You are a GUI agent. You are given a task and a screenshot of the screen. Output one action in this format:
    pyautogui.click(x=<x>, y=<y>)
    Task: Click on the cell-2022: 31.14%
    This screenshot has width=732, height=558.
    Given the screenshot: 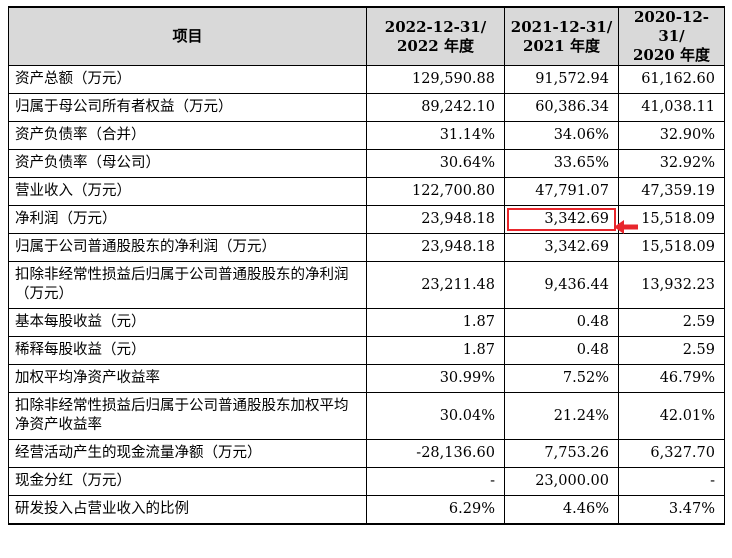 What is the action you would take?
    pyautogui.click(x=435, y=135)
    